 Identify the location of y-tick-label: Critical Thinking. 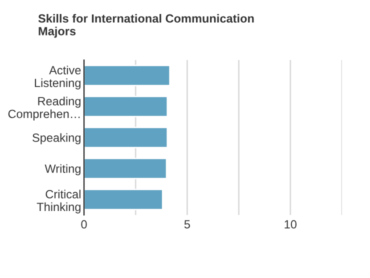
(58, 202).